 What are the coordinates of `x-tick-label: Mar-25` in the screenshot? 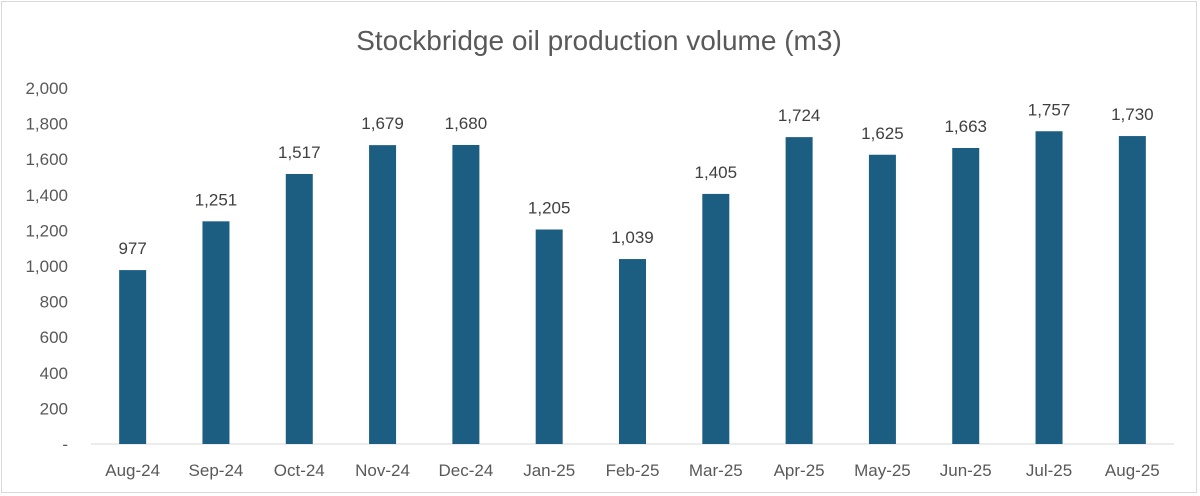 It's located at (716, 470).